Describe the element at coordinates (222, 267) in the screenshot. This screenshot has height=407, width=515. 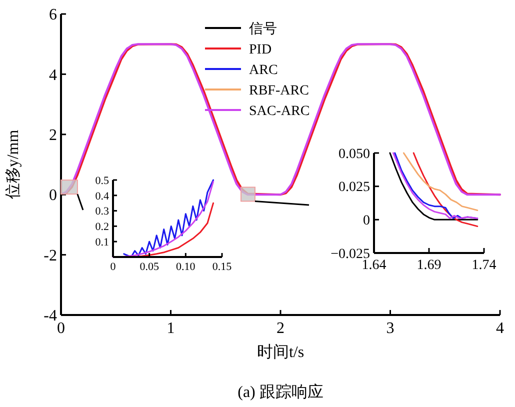
I see `x-tick-label: 0.15` at that location.